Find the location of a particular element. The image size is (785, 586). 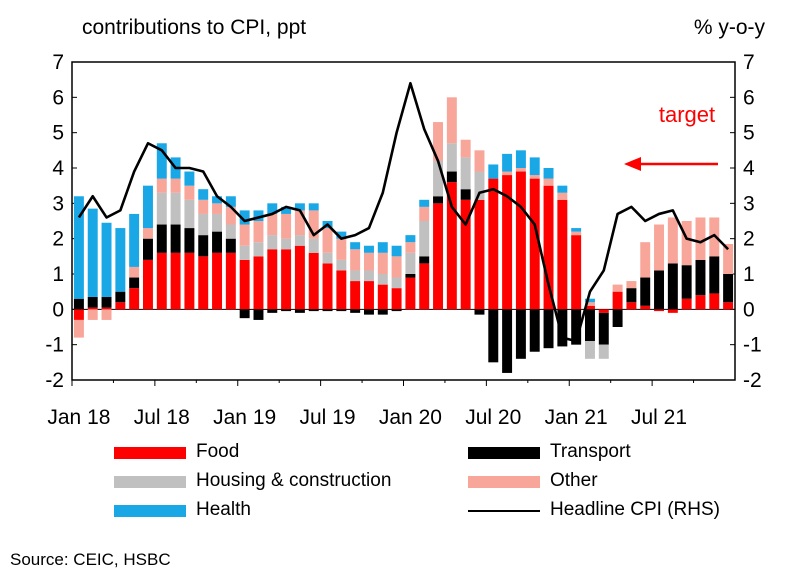

source-note: Source: CEIC, HSBC is located at coordinates (90, 559).